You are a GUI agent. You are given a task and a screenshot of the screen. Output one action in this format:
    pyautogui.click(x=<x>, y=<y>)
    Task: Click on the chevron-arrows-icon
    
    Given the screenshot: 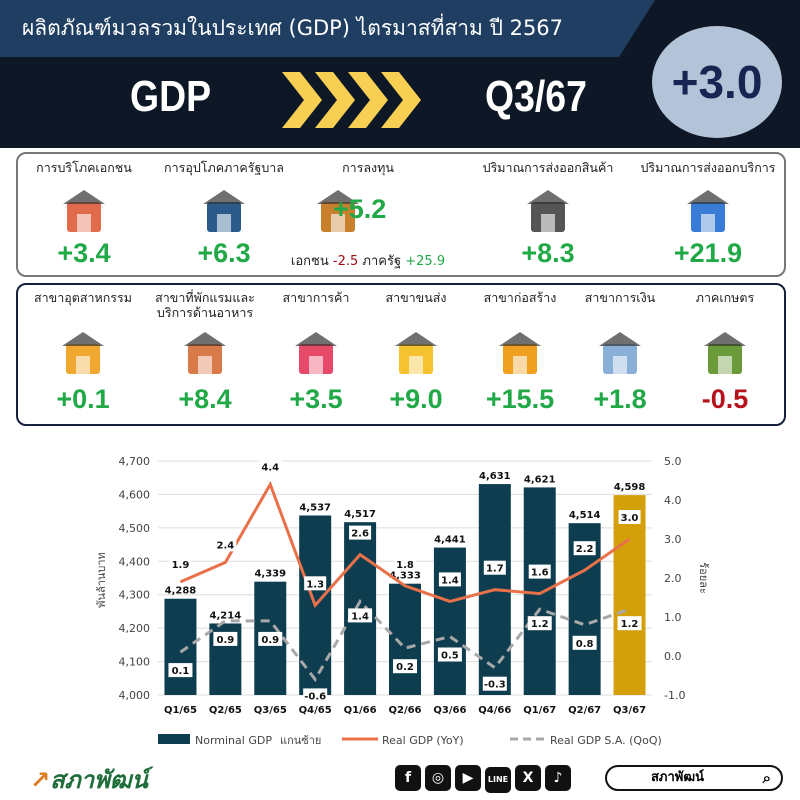 What is the action you would take?
    pyautogui.click(x=351, y=100)
    